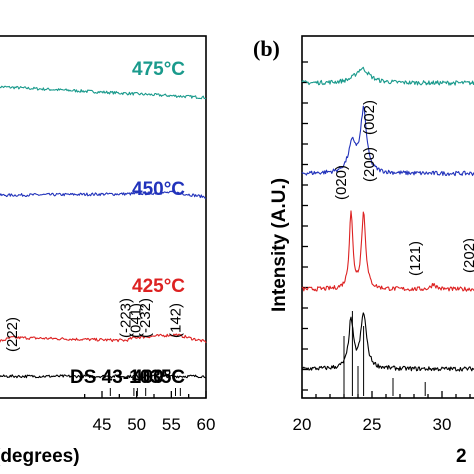  Describe the element at coordinates (102, 424) in the screenshot. I see `panel-a-x-tick-label: 45` at that location.